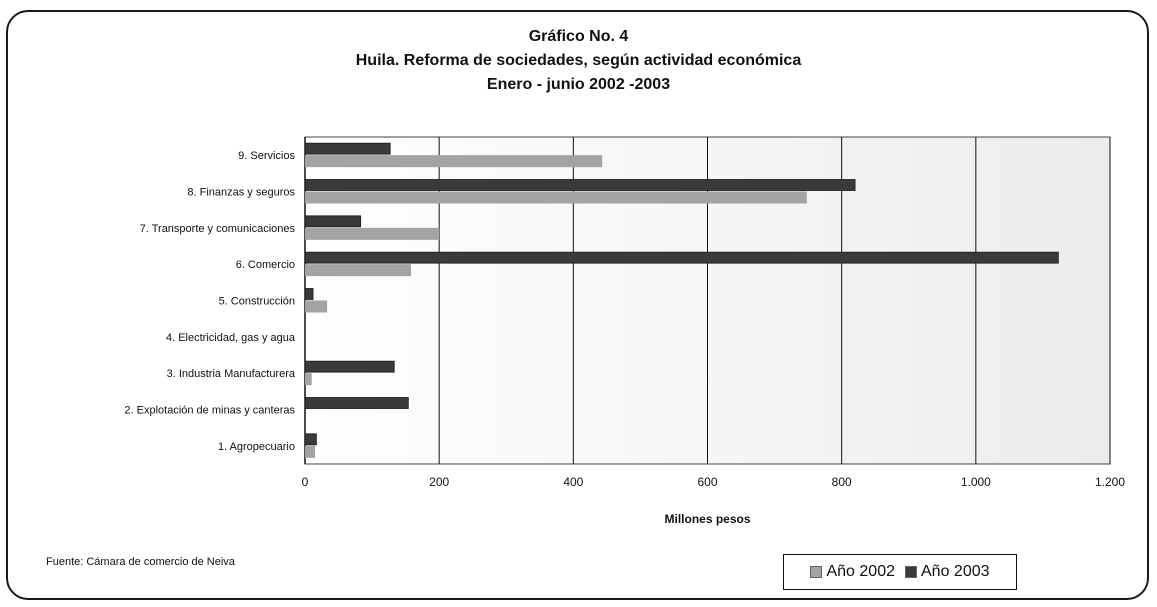 The width and height of the screenshot is (1157, 607). I want to click on category-label: 9. Servicios, so click(266, 156).